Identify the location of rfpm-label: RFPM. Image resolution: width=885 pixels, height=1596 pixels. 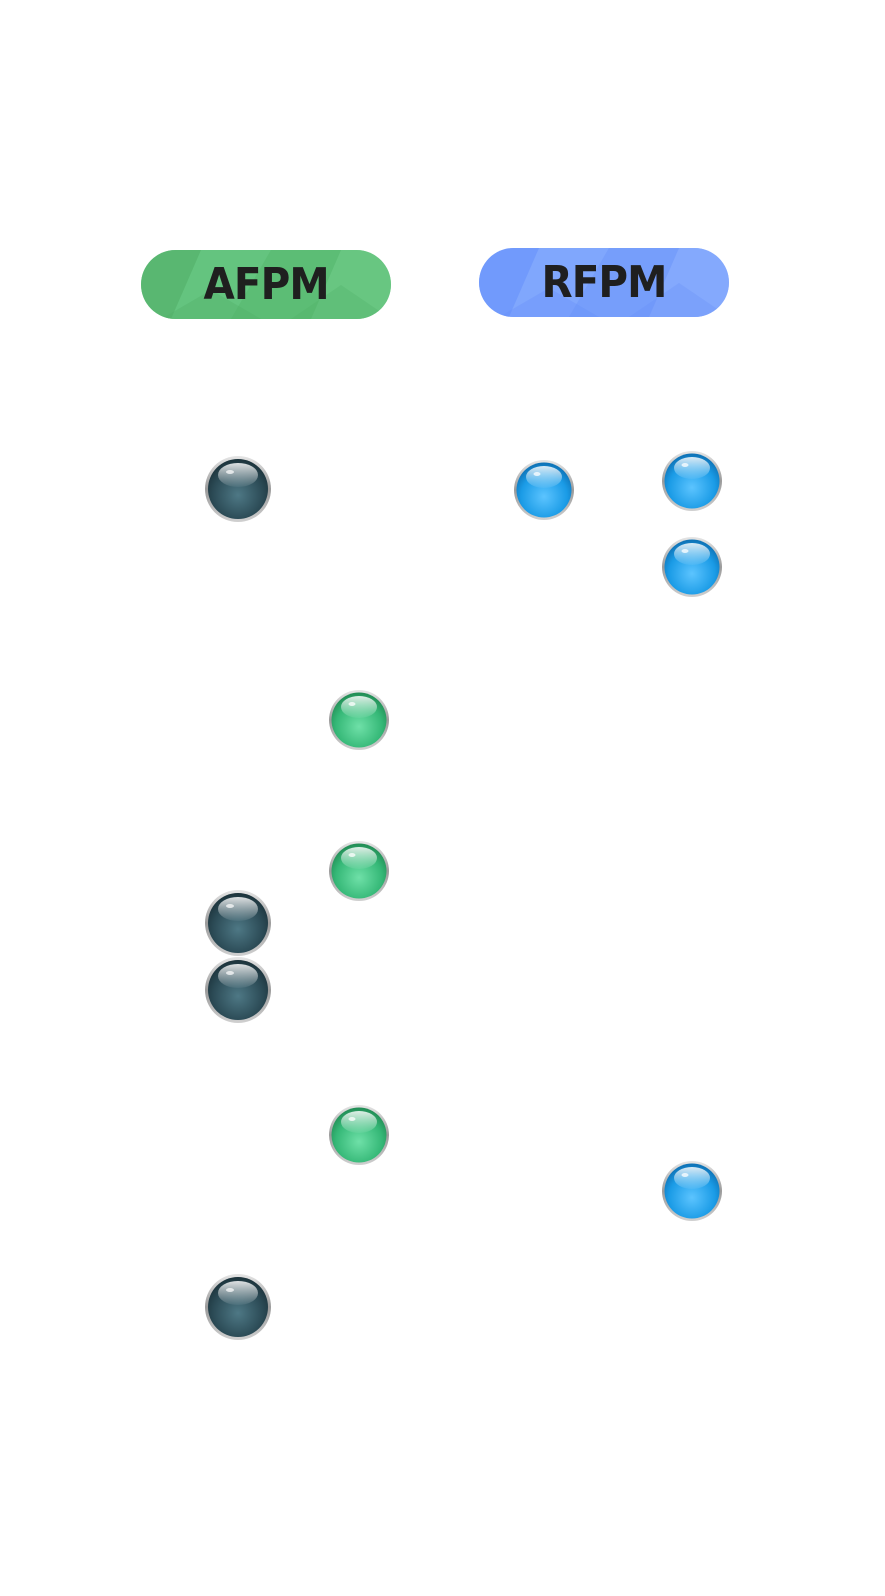
(604, 282).